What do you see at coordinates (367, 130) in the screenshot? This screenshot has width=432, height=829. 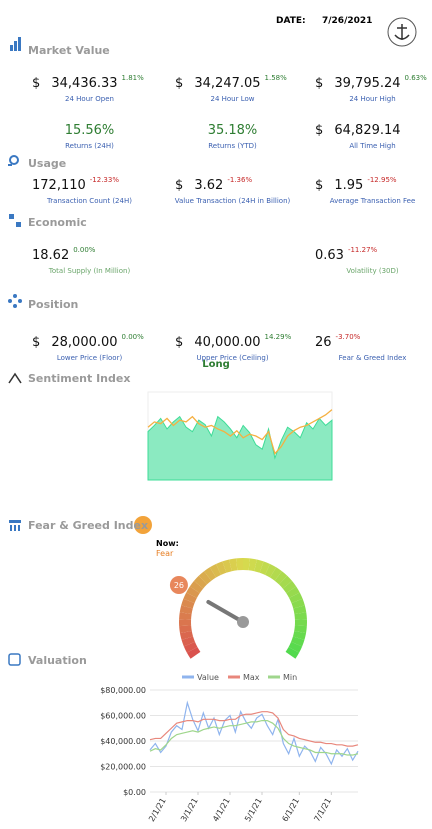 I see `metric-value: 64,829.14` at bounding box center [367, 130].